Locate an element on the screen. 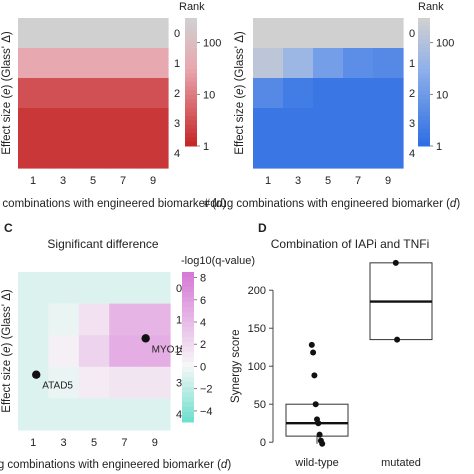  y-tick-label: 200 is located at coordinates (257, 291).